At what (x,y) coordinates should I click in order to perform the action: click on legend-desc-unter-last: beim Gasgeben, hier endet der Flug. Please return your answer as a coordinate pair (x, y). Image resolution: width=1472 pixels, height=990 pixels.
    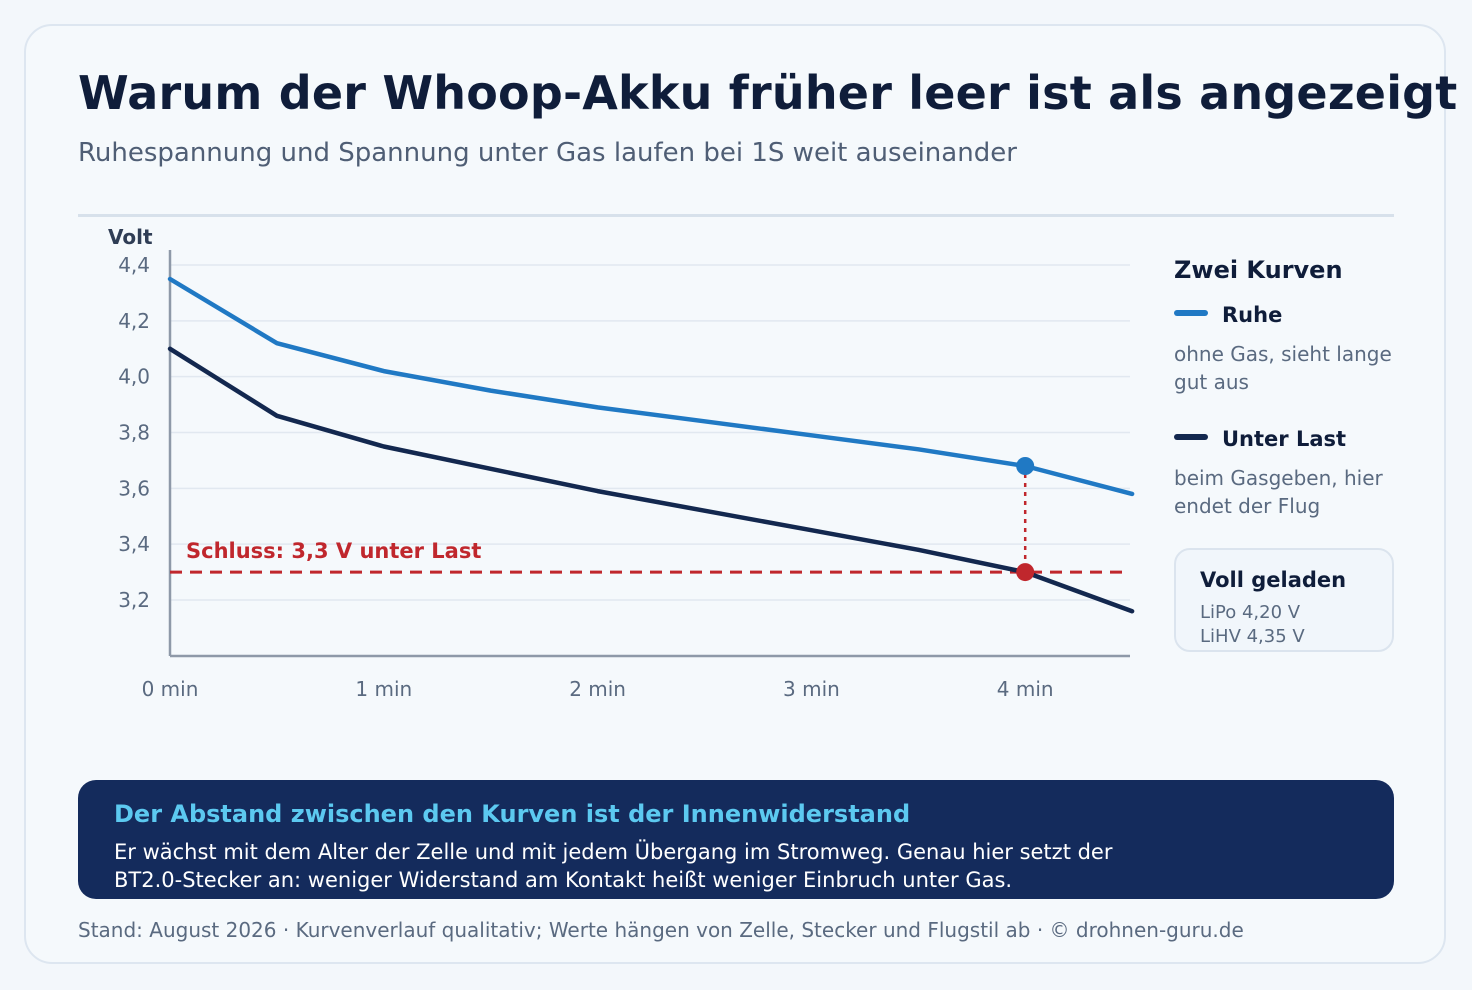
    Looking at the image, I should click on (1278, 492).